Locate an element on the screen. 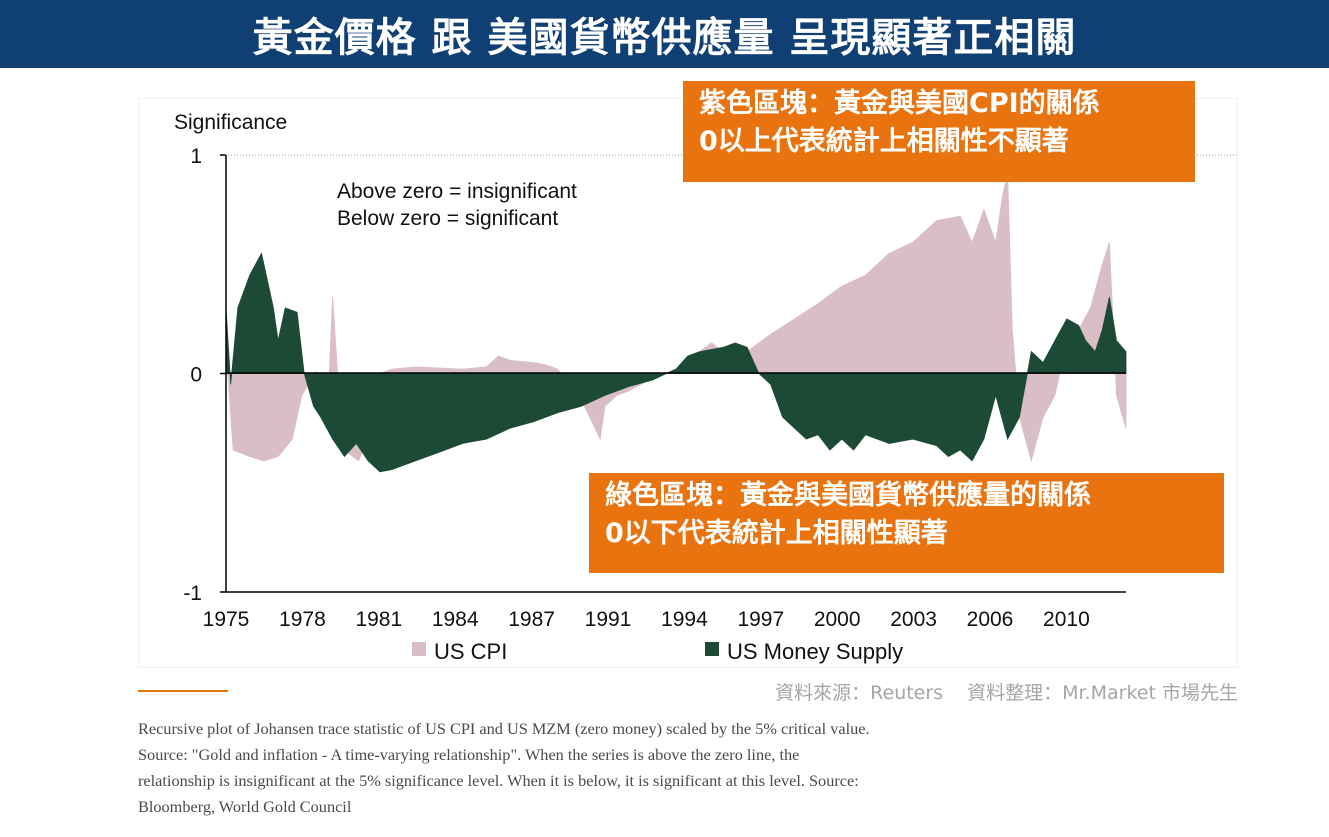  title-bar: 黃金價格 跟 美國貨幣供應量 呈現顯著正相關 is located at coordinates (664, 34).